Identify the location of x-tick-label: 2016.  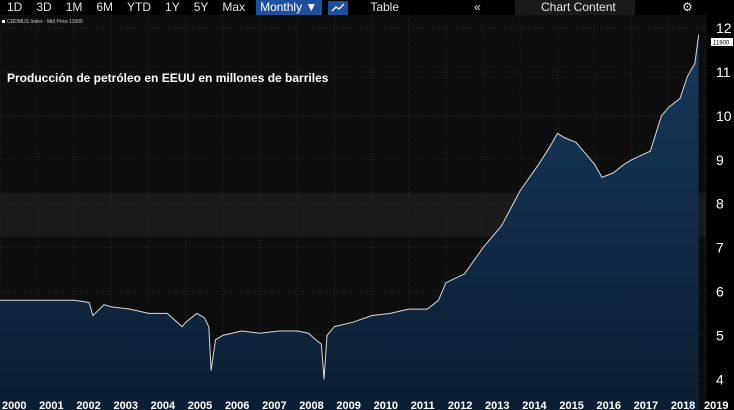
(609, 405).